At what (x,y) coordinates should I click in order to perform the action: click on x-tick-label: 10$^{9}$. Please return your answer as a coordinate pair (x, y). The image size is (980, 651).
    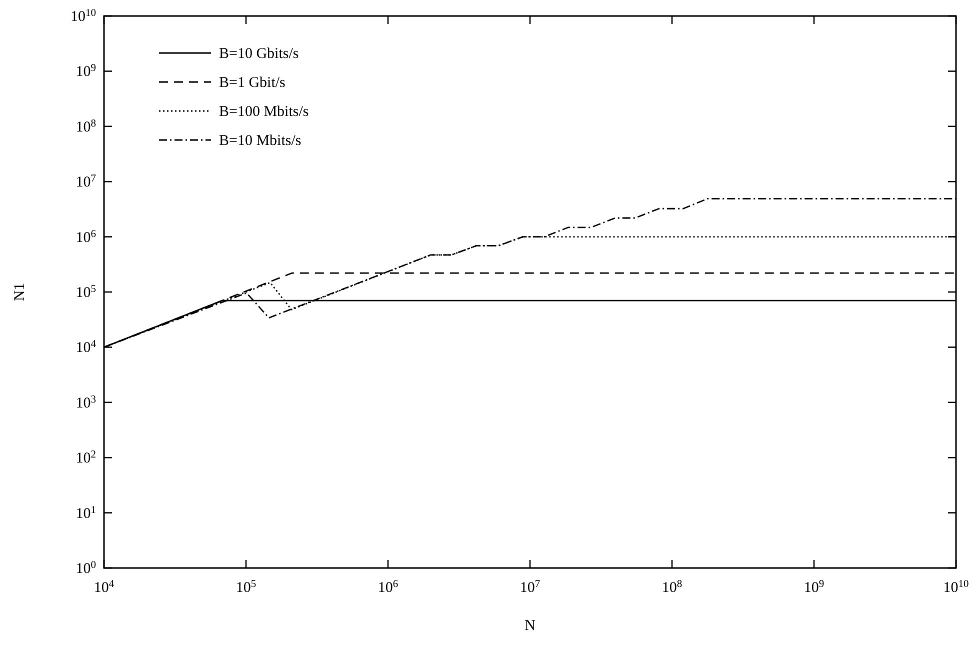
    Looking at the image, I should click on (814, 587).